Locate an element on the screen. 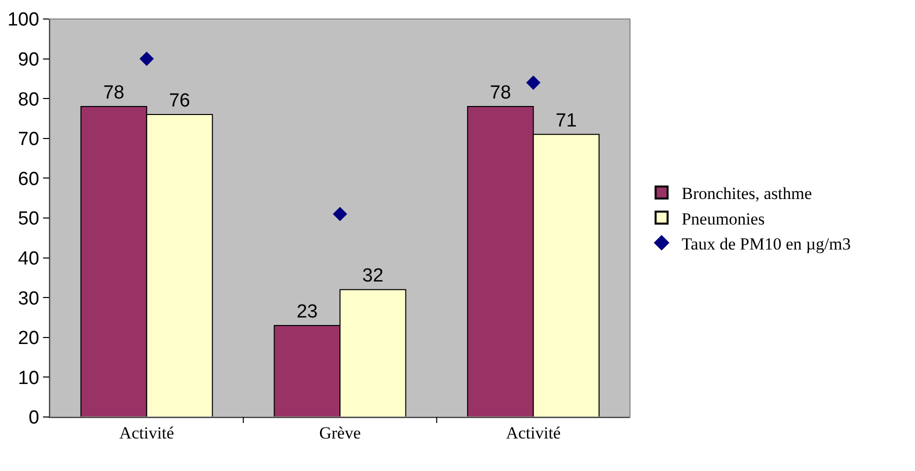 The width and height of the screenshot is (915, 471). y-tick-label: 10 is located at coordinates (29, 378).